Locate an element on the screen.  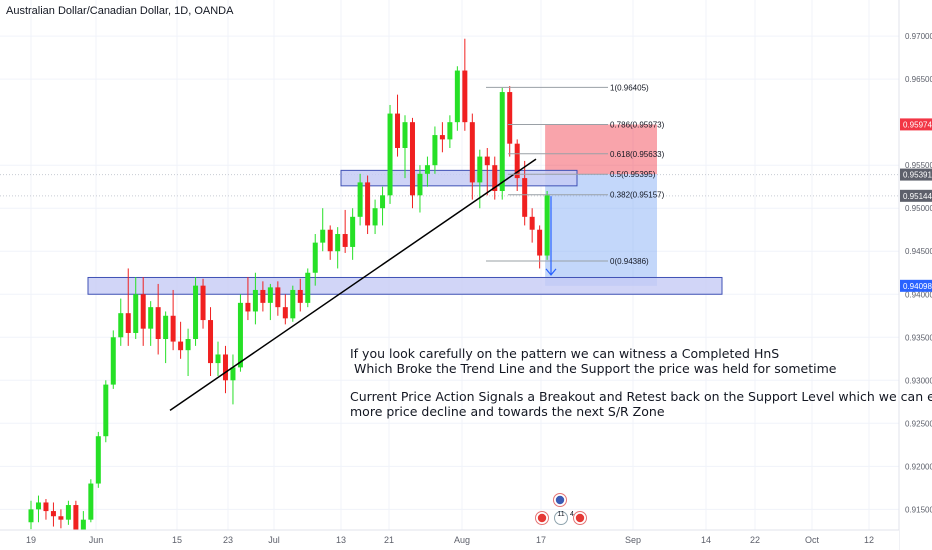
event-group: 11 4 is located at coordinates (564, 518).